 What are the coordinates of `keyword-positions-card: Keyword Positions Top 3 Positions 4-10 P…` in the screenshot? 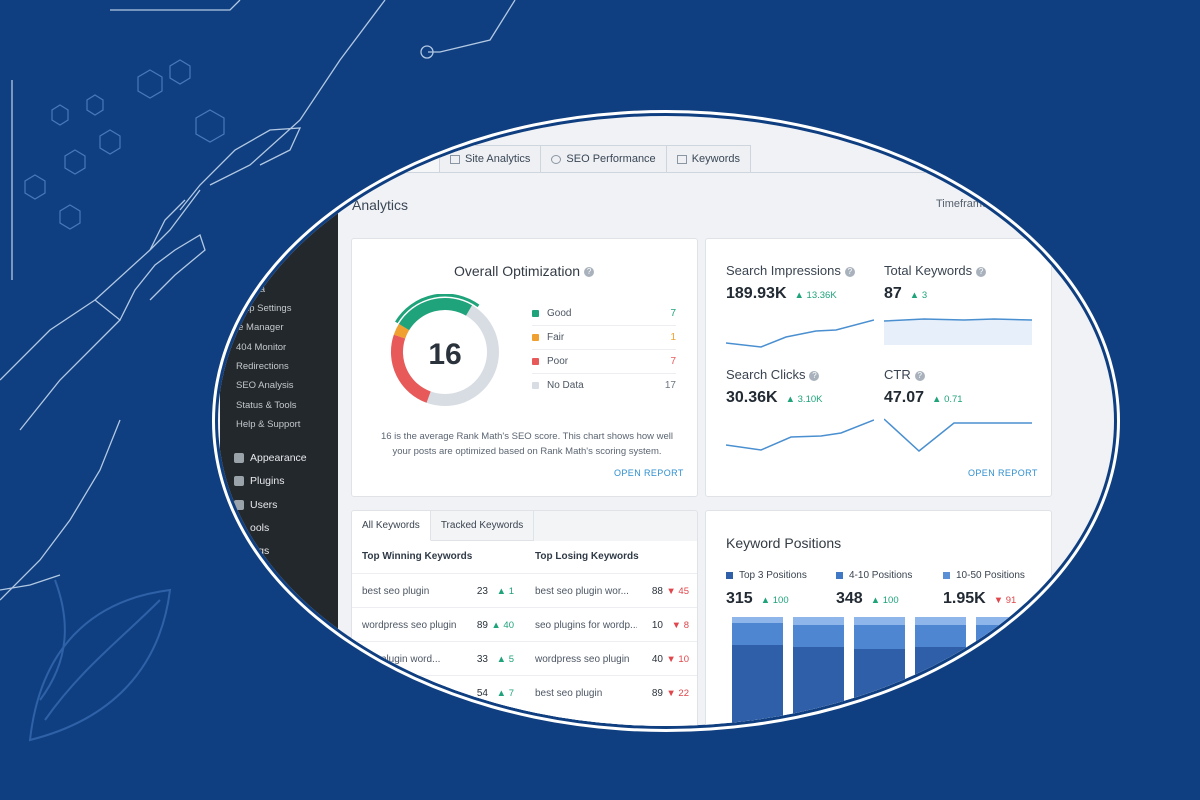 It's located at (878, 618).